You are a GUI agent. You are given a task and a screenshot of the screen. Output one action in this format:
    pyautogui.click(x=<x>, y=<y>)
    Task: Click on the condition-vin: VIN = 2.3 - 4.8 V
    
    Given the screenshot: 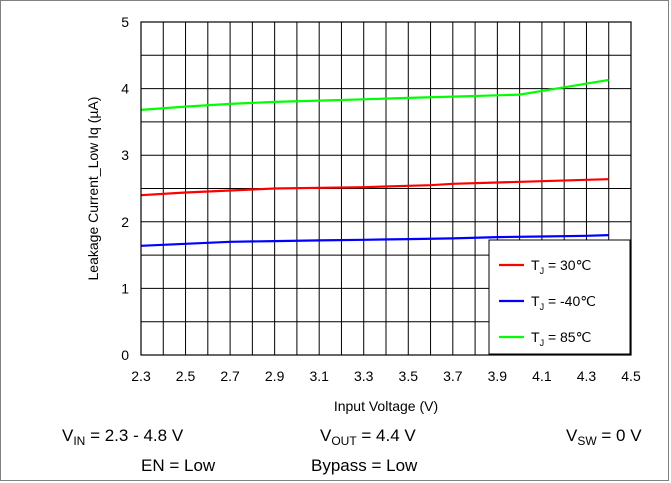 What is the action you would take?
    pyautogui.click(x=123, y=437)
    